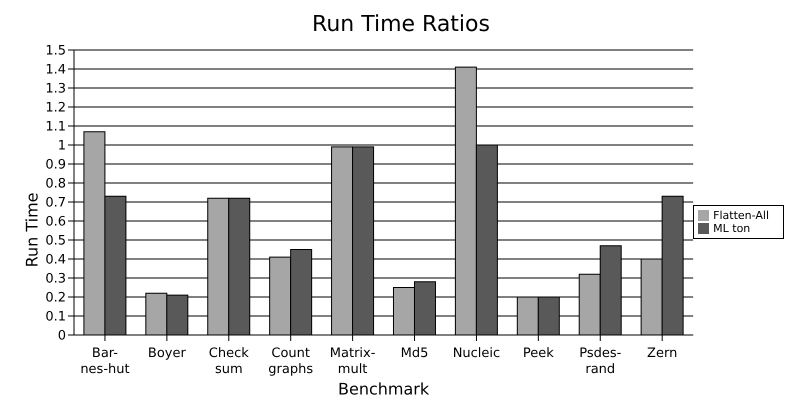  I want to click on x-tick-label: Peek, so click(538, 353).